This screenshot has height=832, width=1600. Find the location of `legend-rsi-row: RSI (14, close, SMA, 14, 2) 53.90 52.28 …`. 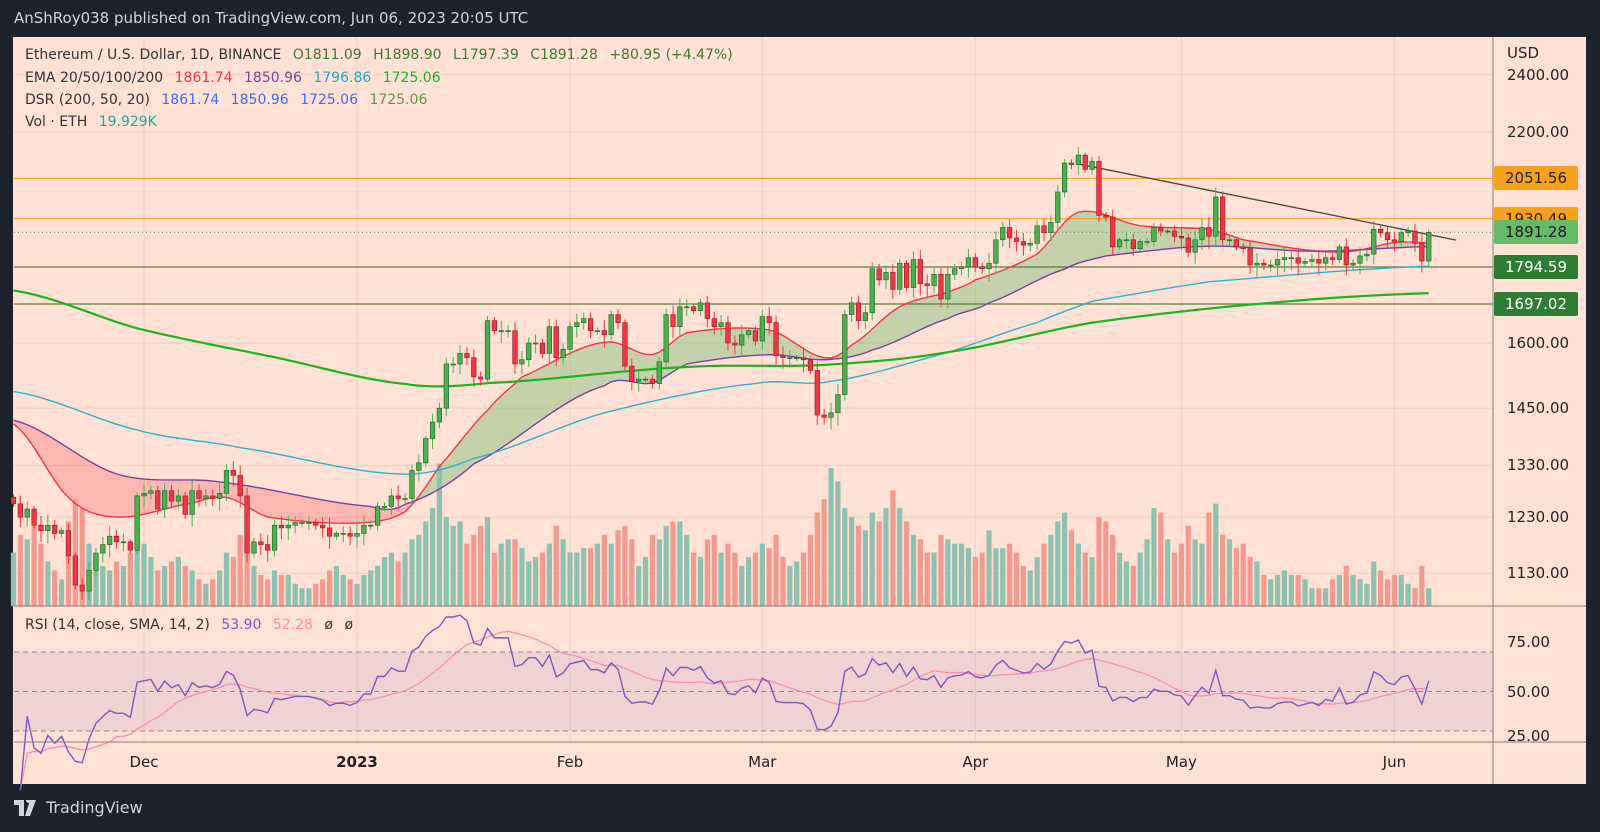

legend-rsi-row: RSI (14, close, SMA, 14, 2) 53.90 52.28 … is located at coordinates (192, 625).